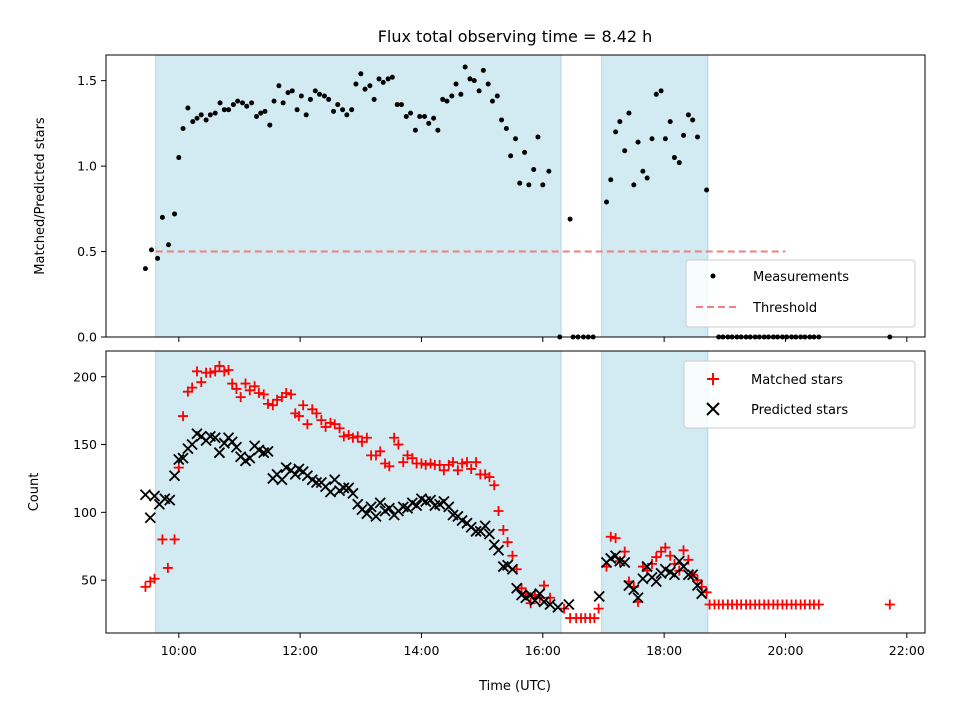 The image size is (960, 720). What do you see at coordinates (89, 478) in the screenshot?
I see `bottom-y-ticks: 50 100 150 200` at bounding box center [89, 478].